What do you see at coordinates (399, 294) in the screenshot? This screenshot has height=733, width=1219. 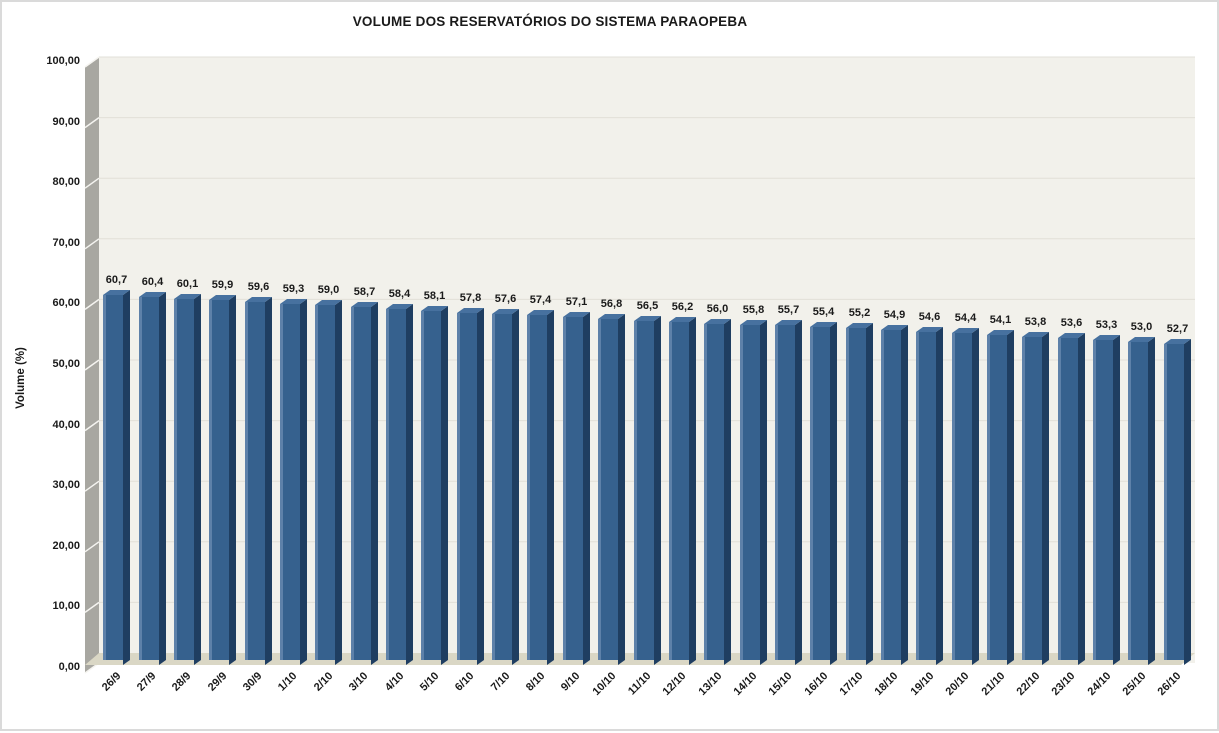 I see `bar-data-label: 58,4` at bounding box center [399, 294].